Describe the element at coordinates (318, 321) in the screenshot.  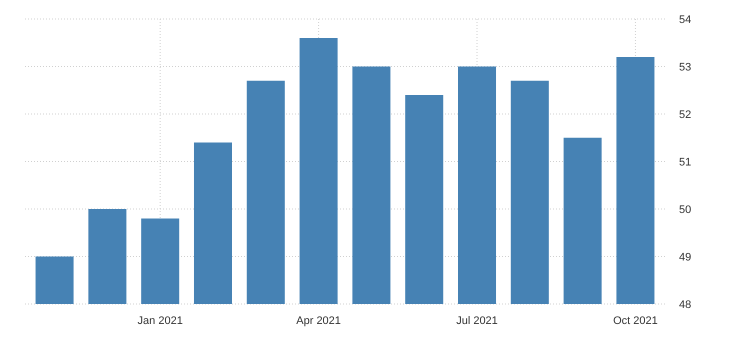
I see `x-tick-label: Apr 2021` at that location.